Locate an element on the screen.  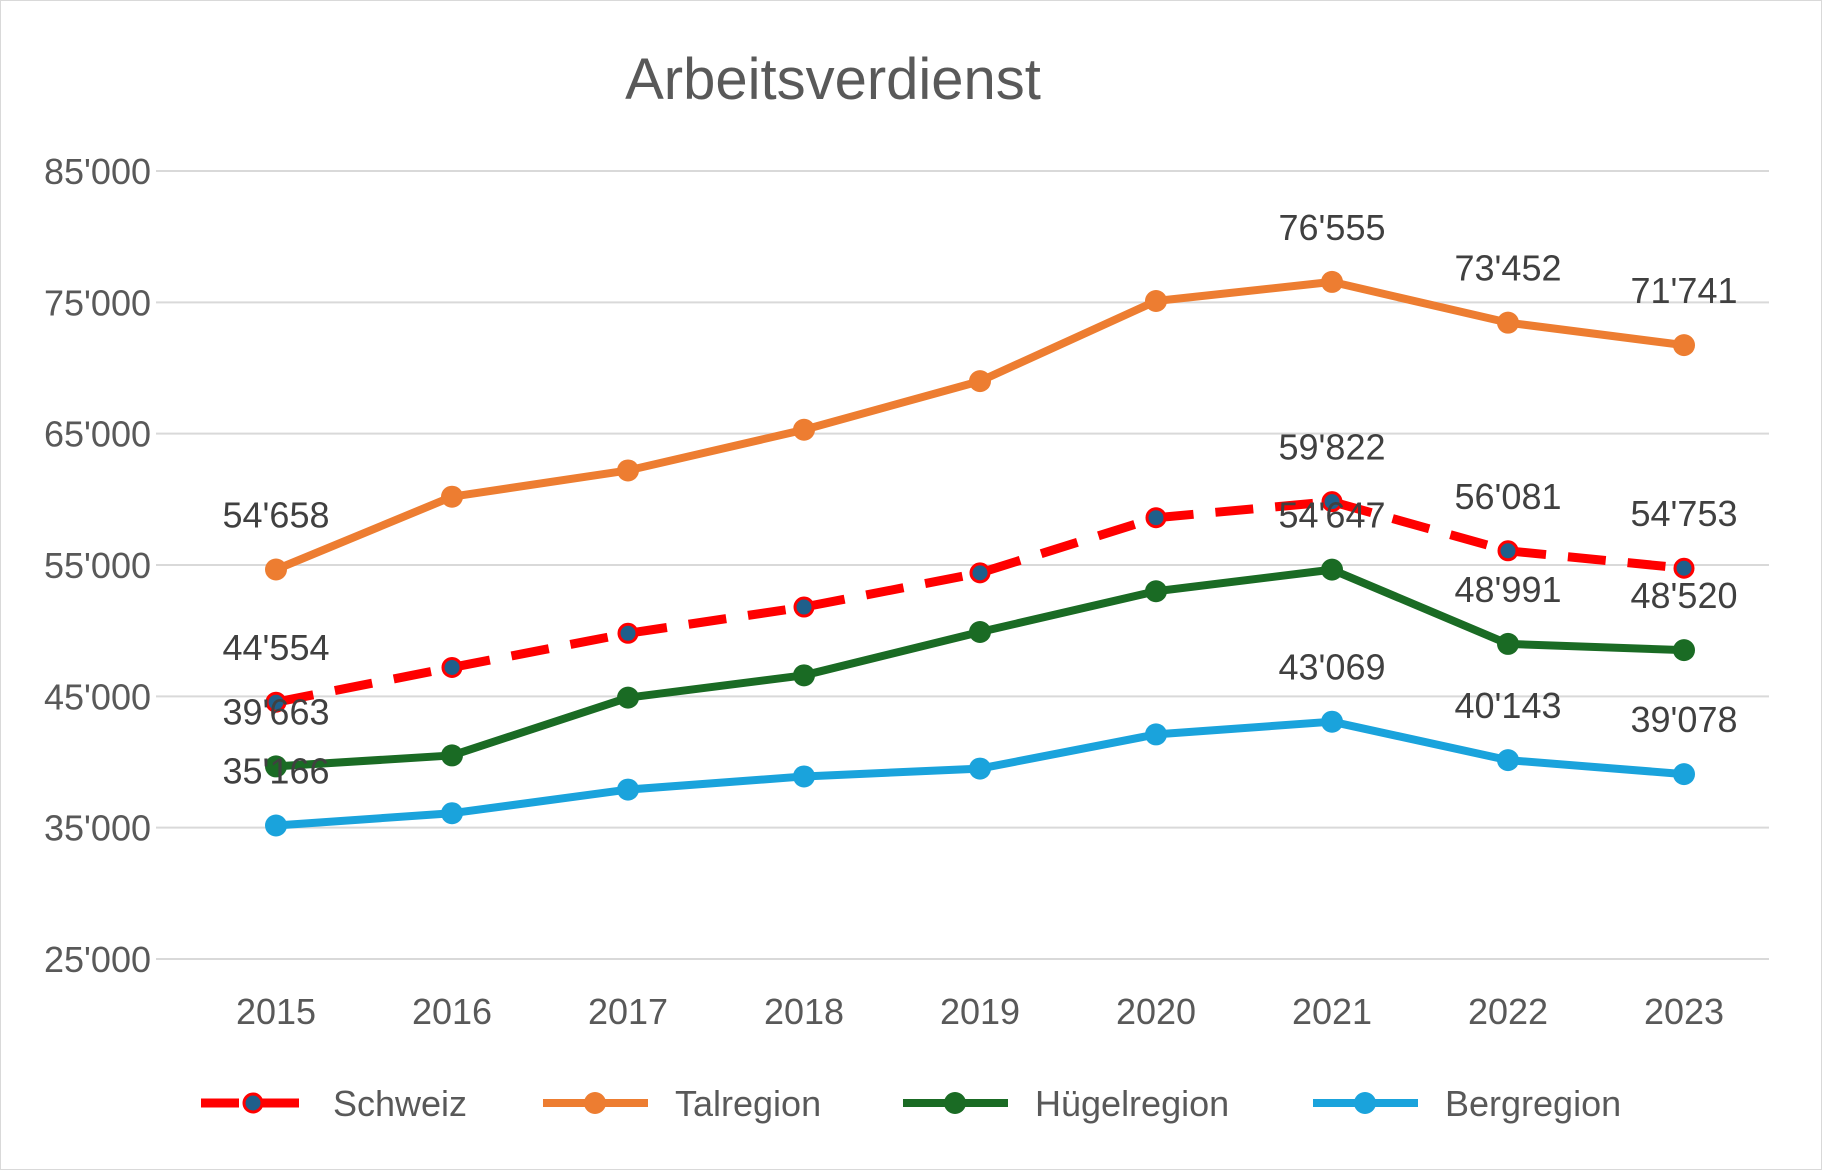
x-tick-label: 2015 is located at coordinates (276, 1011).